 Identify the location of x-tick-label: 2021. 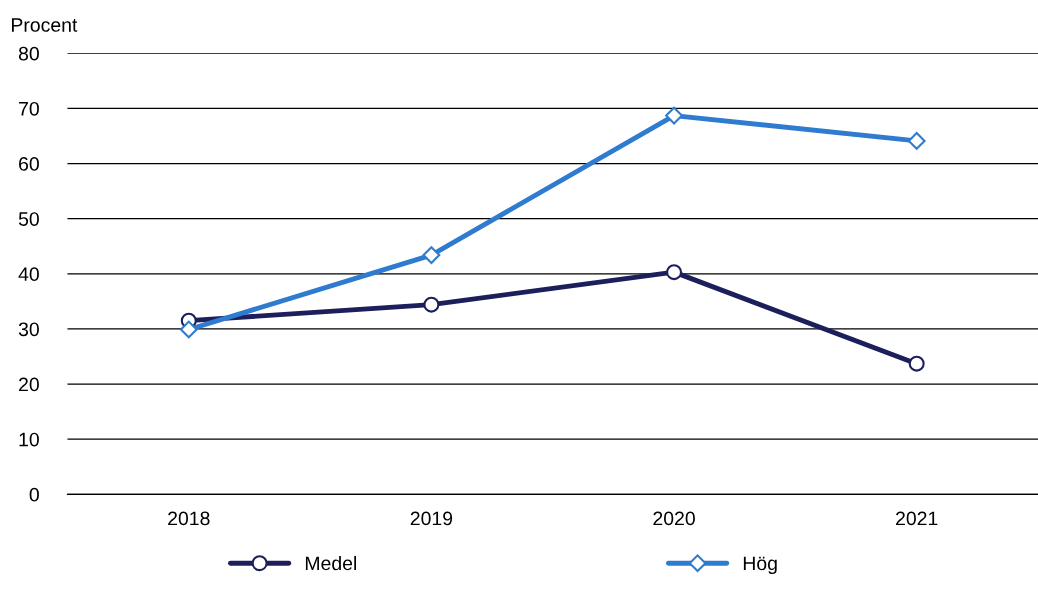
(917, 518).